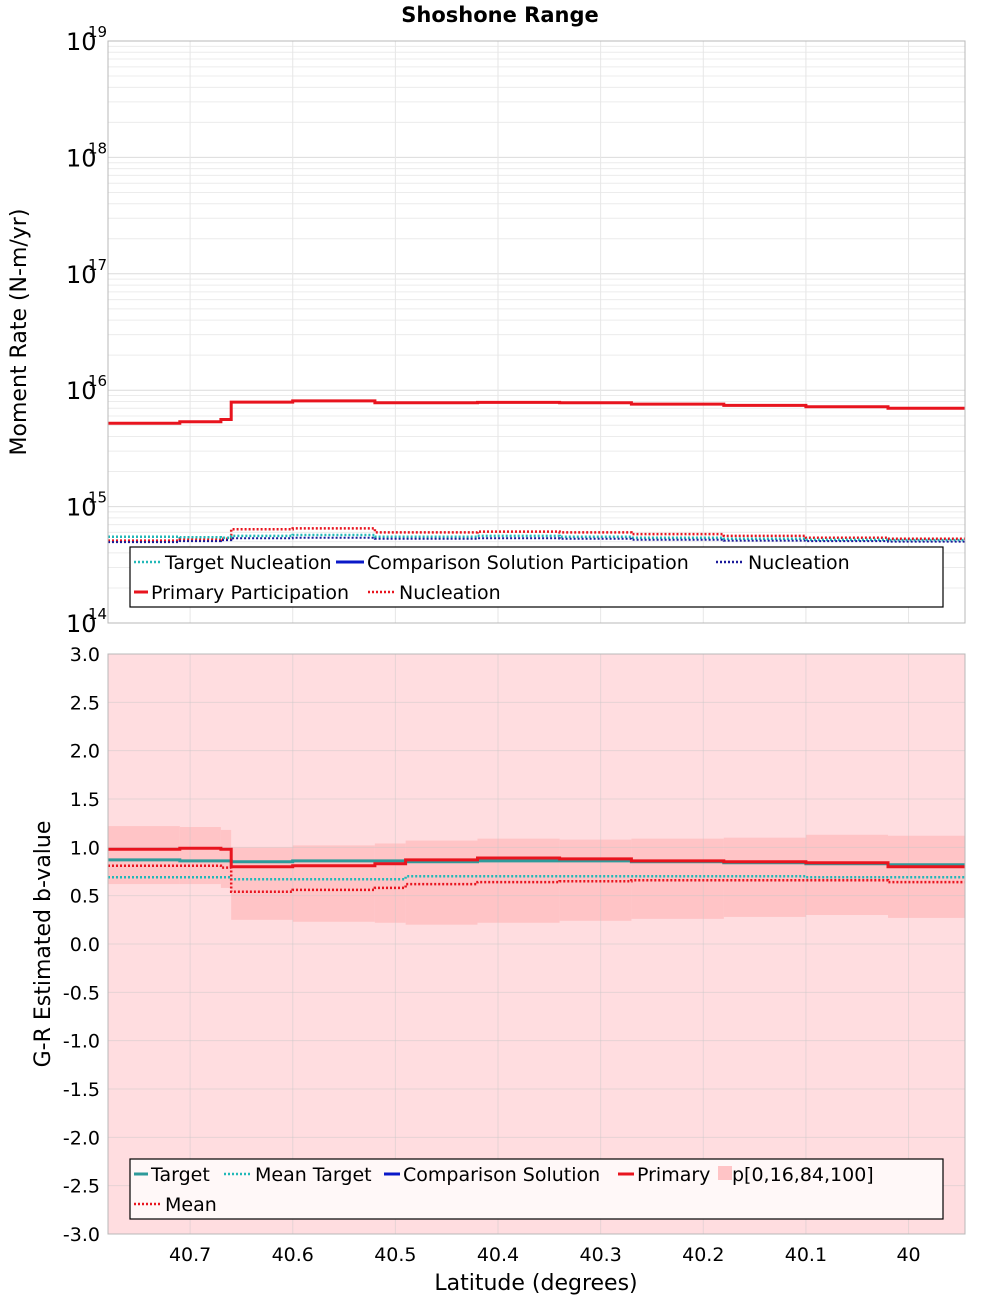 This screenshot has width=1000, height=1304. Describe the element at coordinates (97, 381) in the screenshot. I see `top-y-tick-exponent: 16` at that location.